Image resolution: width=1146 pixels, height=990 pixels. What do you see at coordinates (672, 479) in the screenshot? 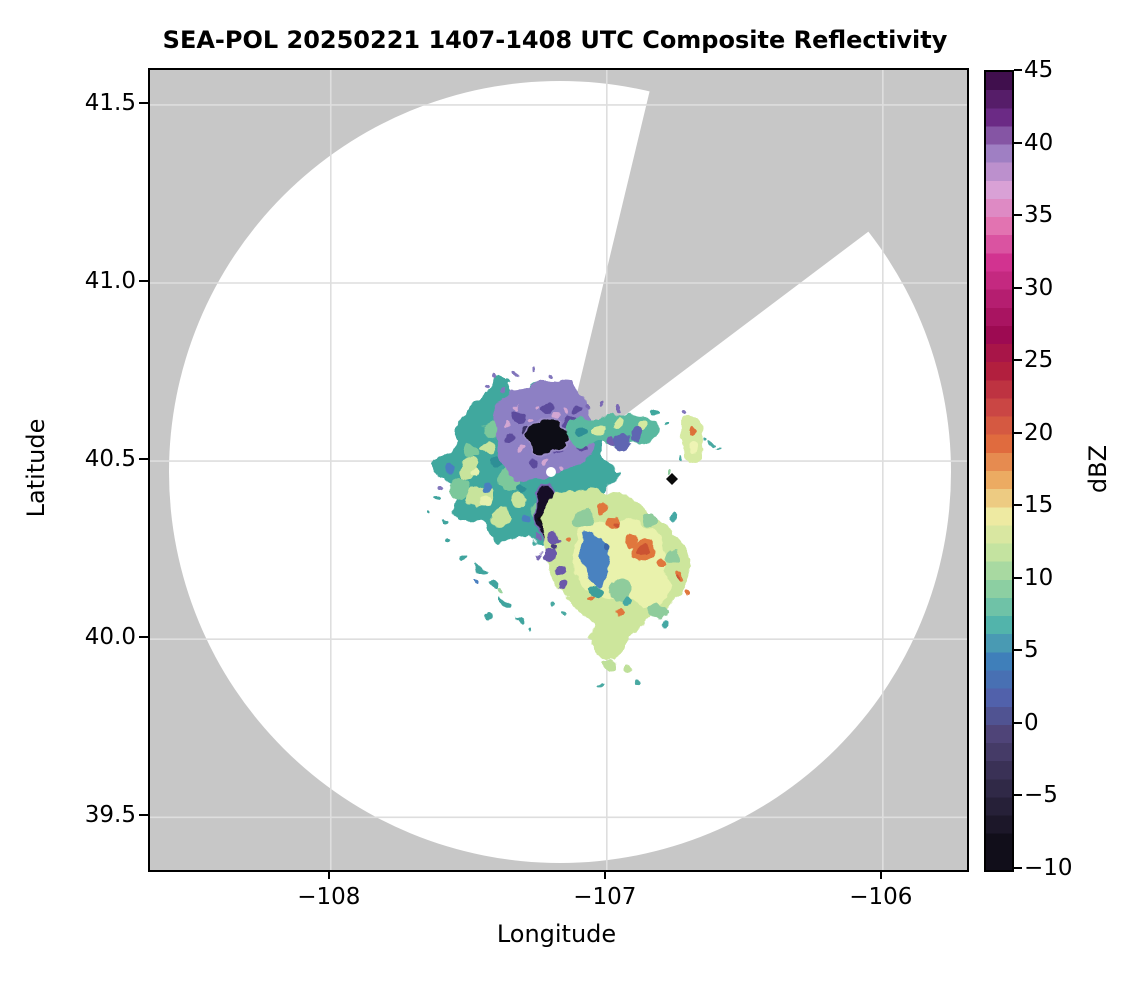
I see `site-marker-diamond` at bounding box center [672, 479].